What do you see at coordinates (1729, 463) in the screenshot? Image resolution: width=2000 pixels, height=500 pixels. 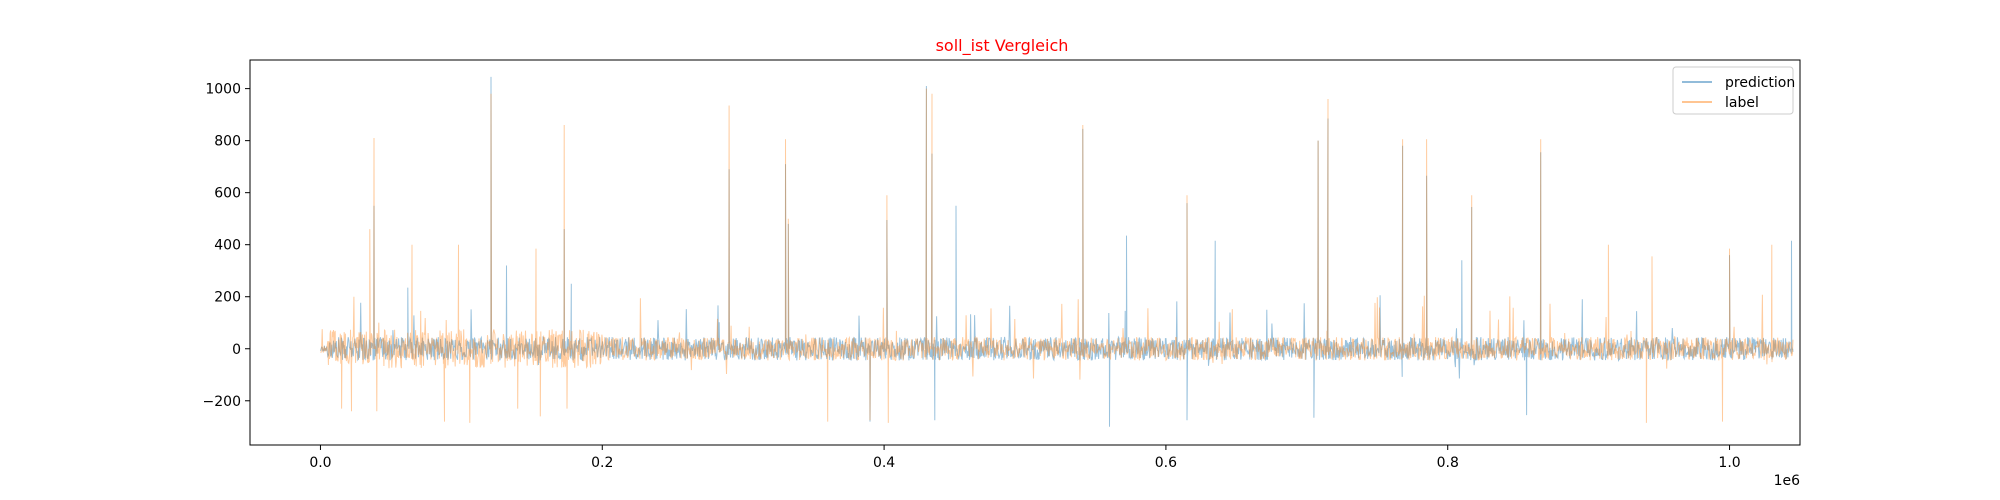 I see `x-tick-label: 1.0` at bounding box center [1729, 463].